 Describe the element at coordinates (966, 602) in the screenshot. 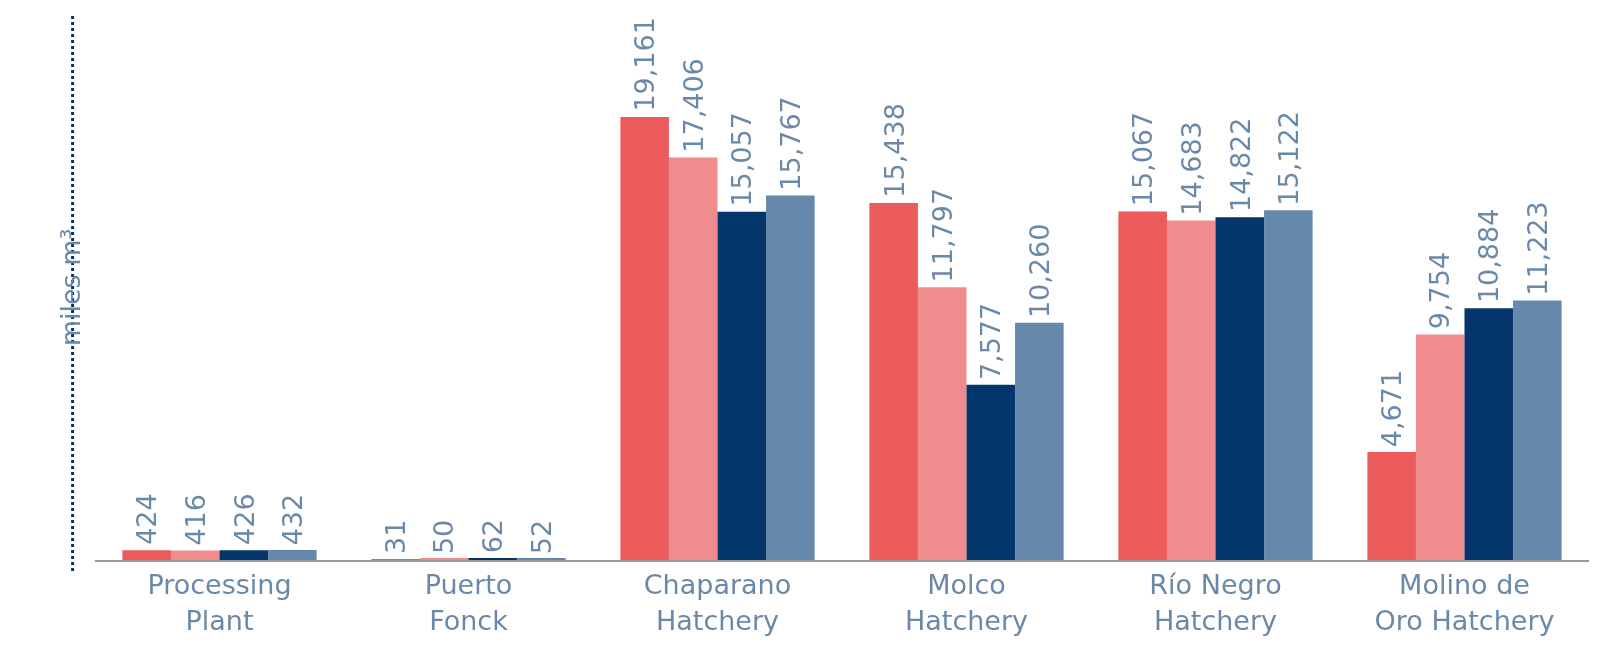

I see `x-tick-label: Molco Hatchery` at that location.